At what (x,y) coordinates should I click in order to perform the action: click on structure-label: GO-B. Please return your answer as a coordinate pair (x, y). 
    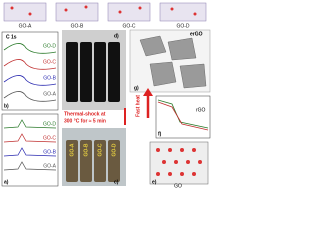
    Looking at the image, I should click on (77, 26).